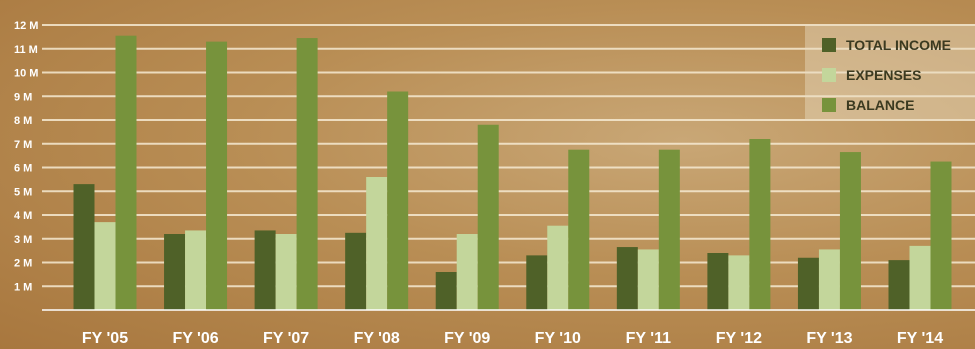 The image size is (975, 349). I want to click on y-tick-label: 6 M, so click(23, 169).